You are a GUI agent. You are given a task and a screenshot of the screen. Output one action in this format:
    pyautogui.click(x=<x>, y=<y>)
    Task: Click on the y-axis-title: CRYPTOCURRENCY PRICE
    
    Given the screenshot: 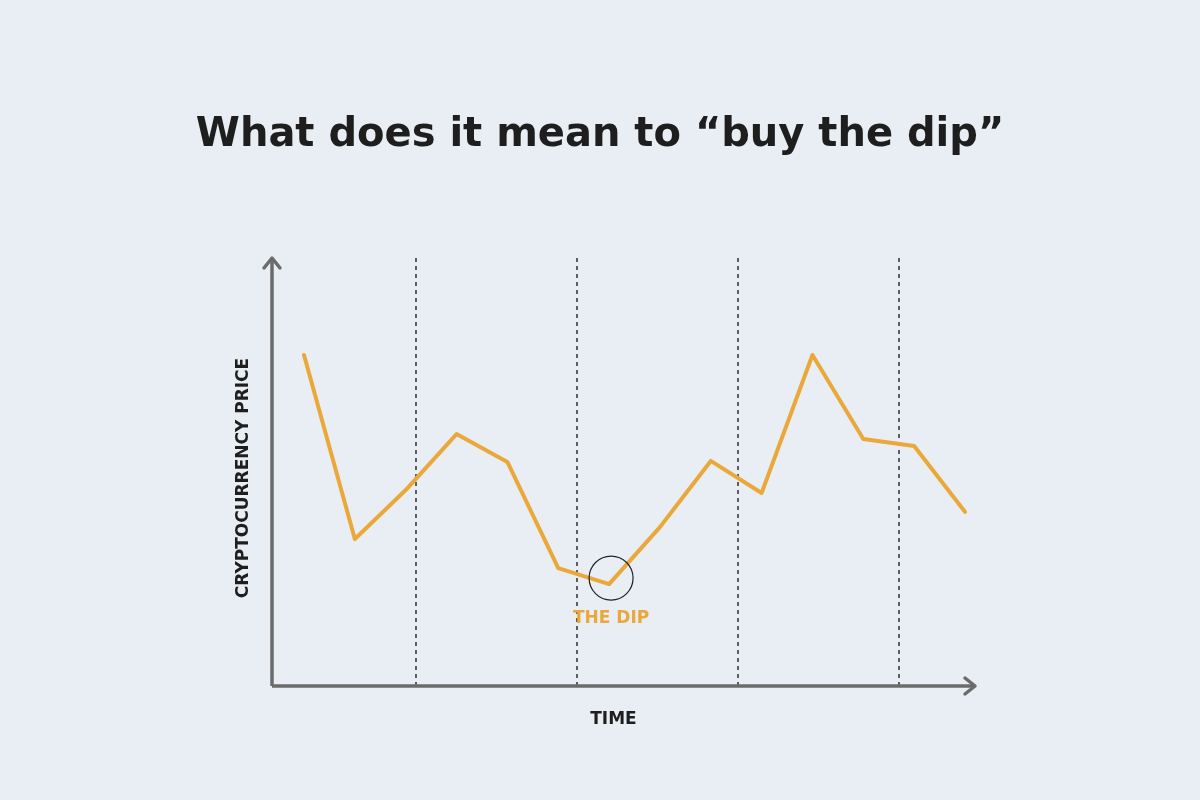 What is the action you would take?
    pyautogui.click(x=242, y=478)
    